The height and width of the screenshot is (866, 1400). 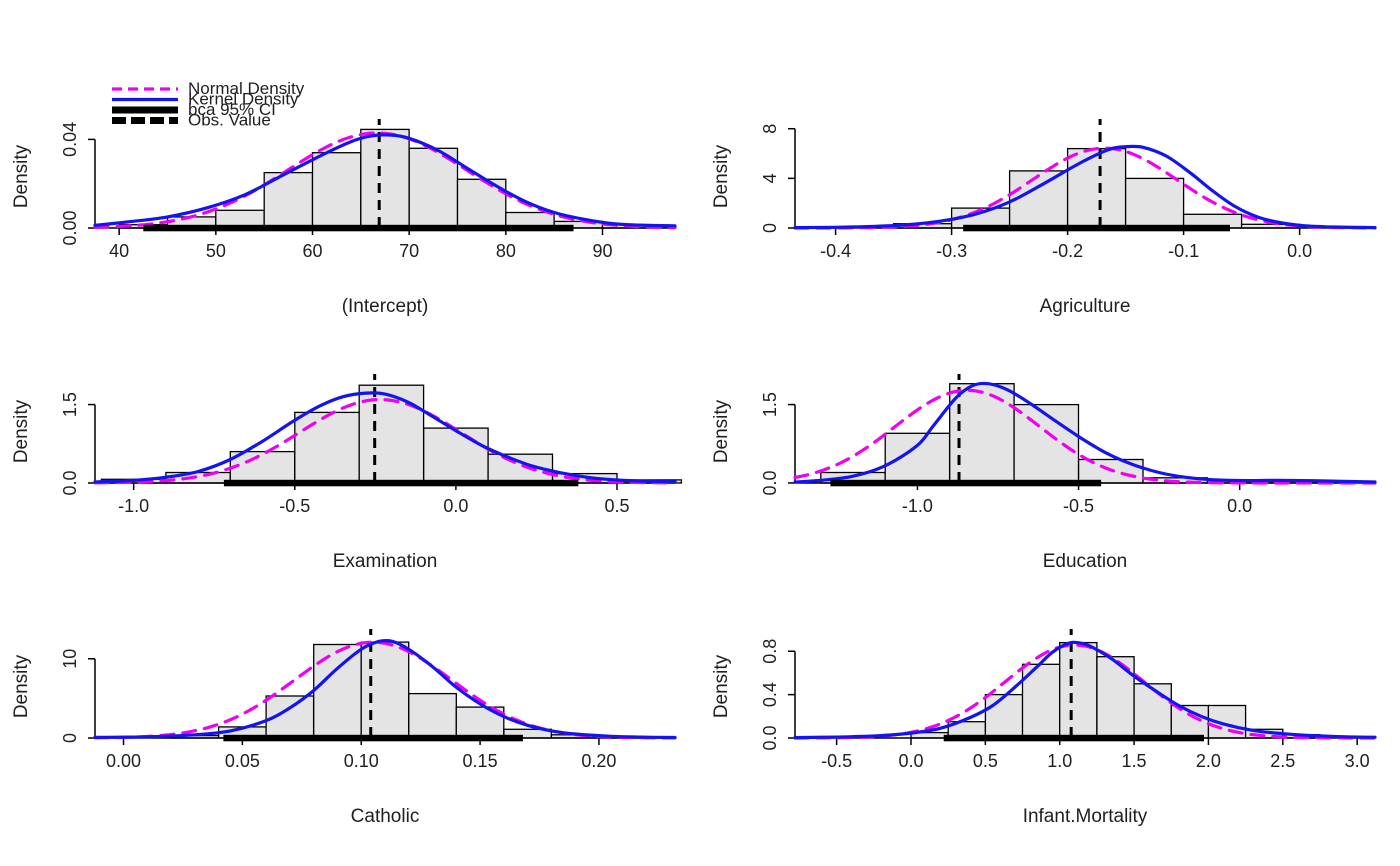 What do you see at coordinates (480, 761) in the screenshot?
I see `axis-text: 0.15` at bounding box center [480, 761].